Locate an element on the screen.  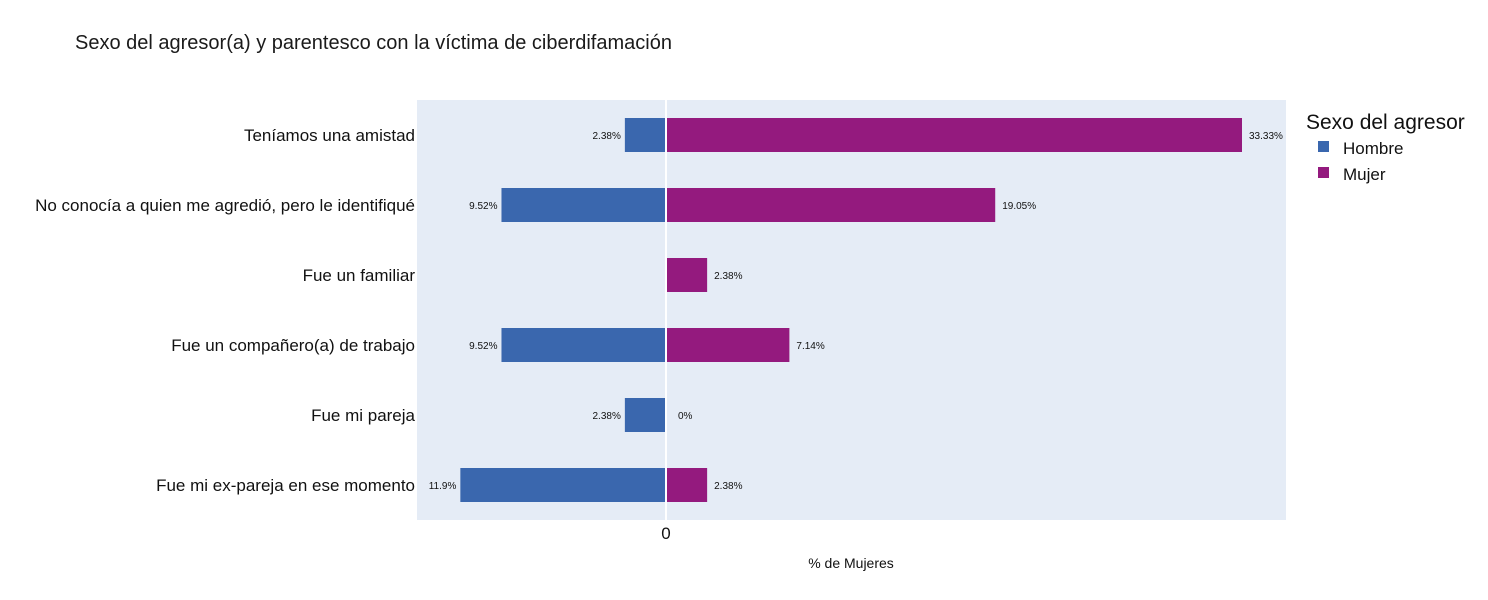
x-axis-title: % de Mujeres is located at coordinates (851, 563).